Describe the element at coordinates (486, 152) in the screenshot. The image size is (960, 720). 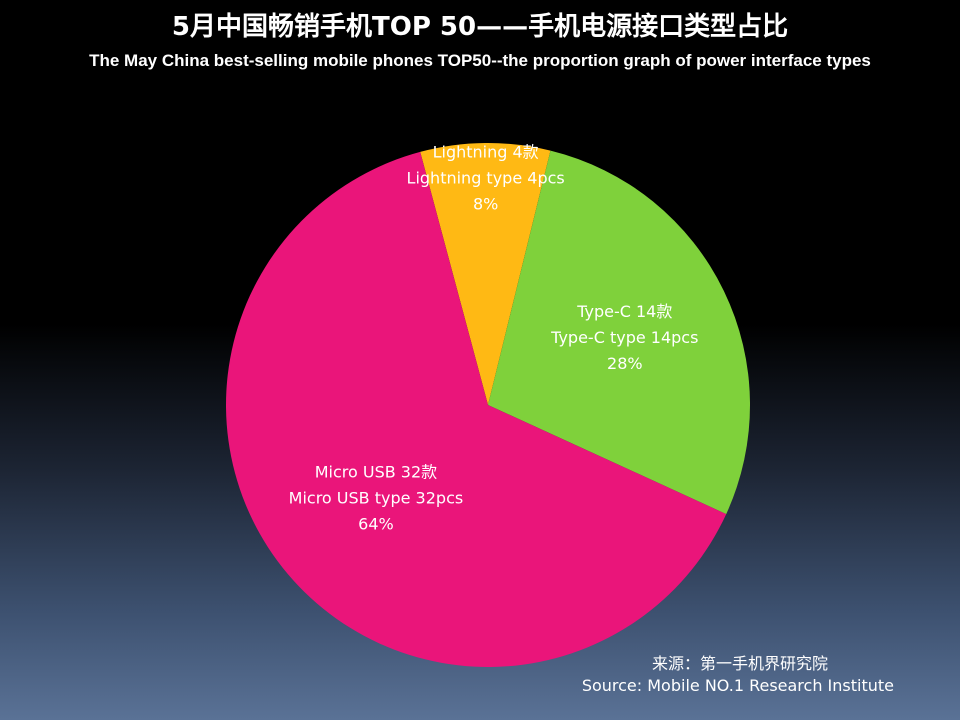
I see `slice-label-cn-lightning: Lightning 4款` at that location.